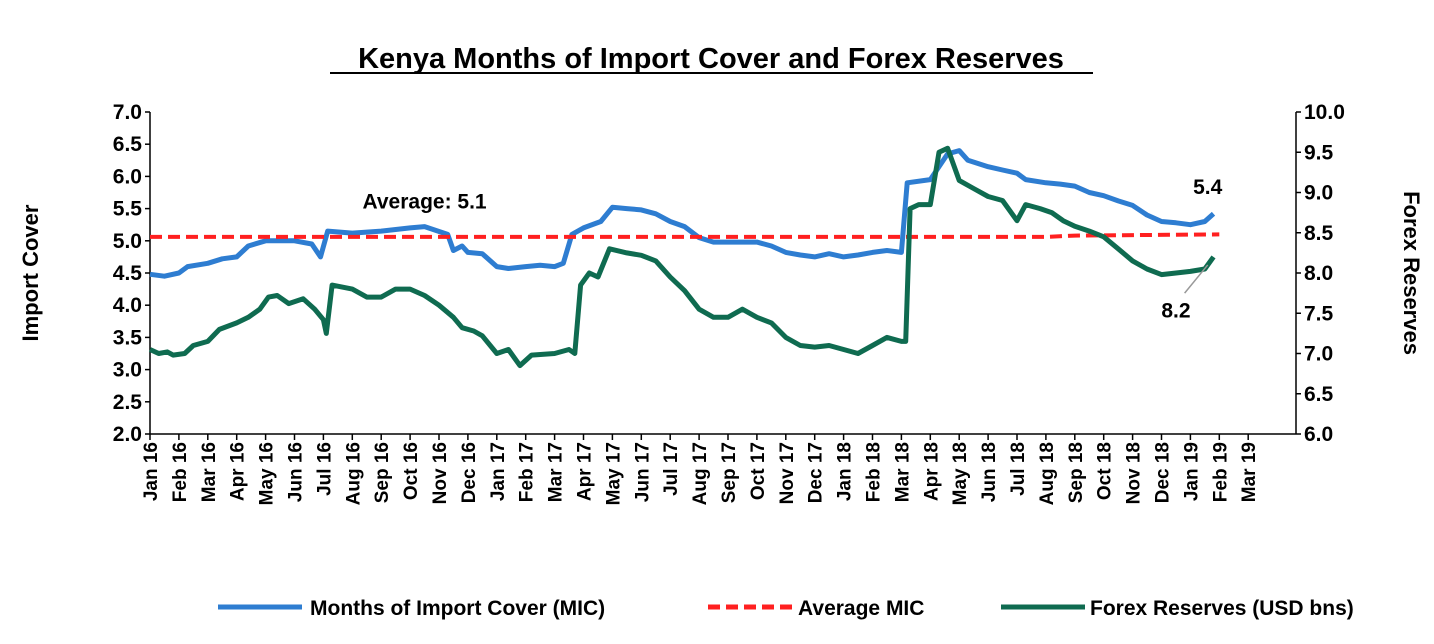 The width and height of the screenshot is (1434, 644). Describe the element at coordinates (1191, 471) in the screenshot. I see `x-tick-label: Jan 19` at that location.